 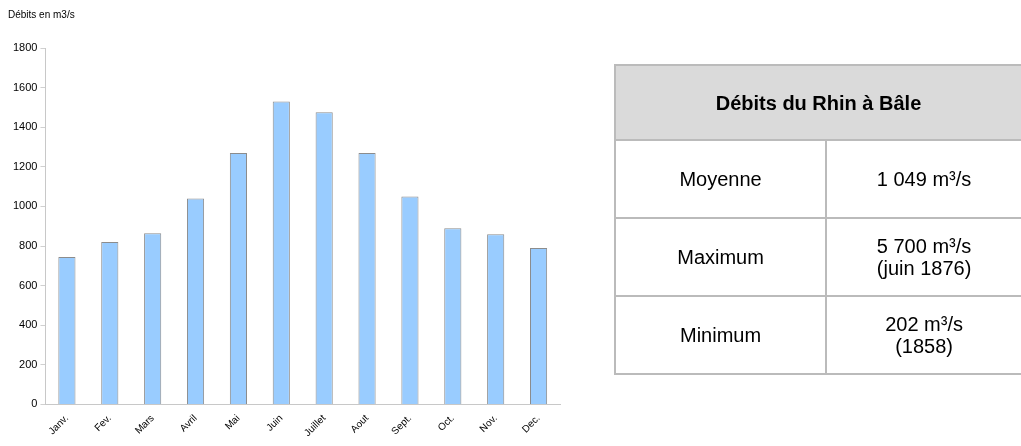 What do you see at coordinates (25, 126) in the screenshot?
I see `y-tick-label: 1400` at bounding box center [25, 126].